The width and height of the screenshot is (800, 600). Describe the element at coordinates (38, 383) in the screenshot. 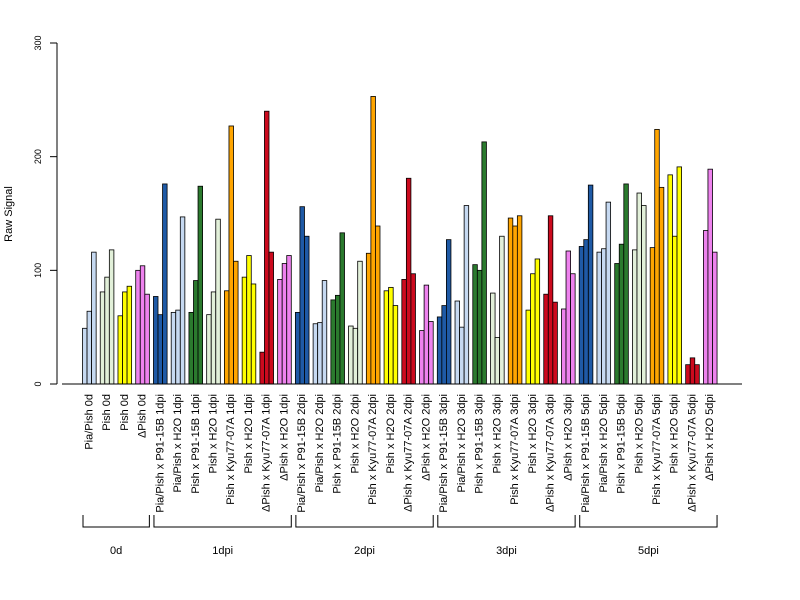

I see `y-tick-label: 0` at that location.